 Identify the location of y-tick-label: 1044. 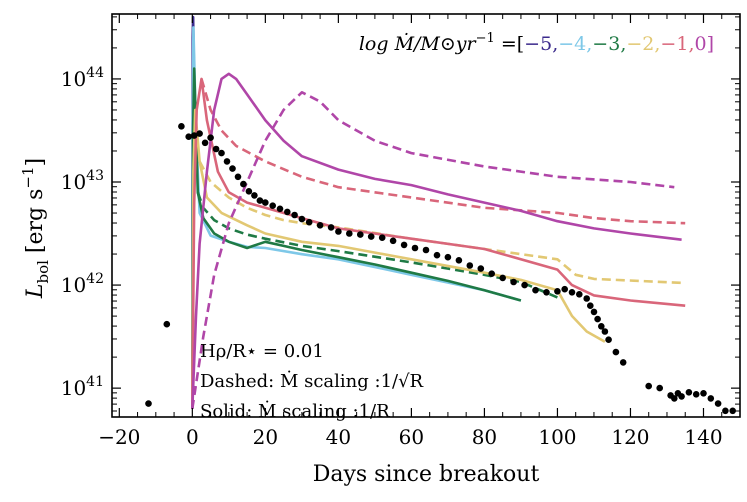
(82, 78).